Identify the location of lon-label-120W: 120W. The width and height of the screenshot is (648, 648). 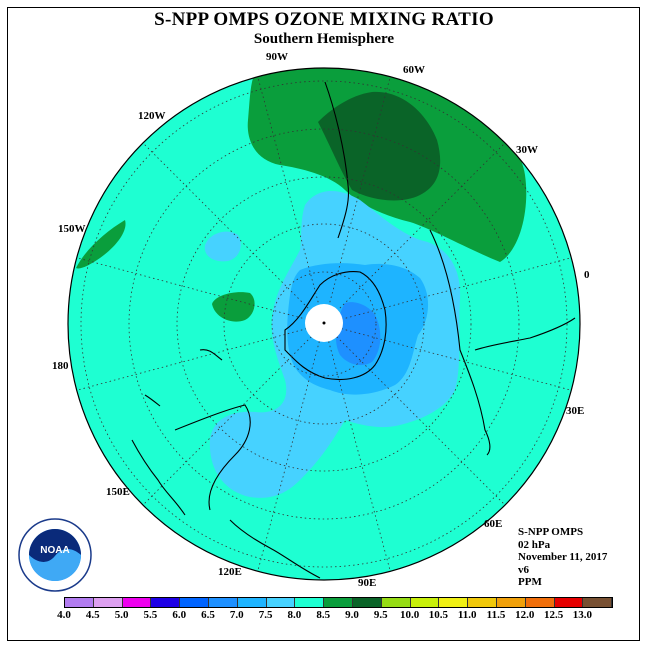
(152, 116).